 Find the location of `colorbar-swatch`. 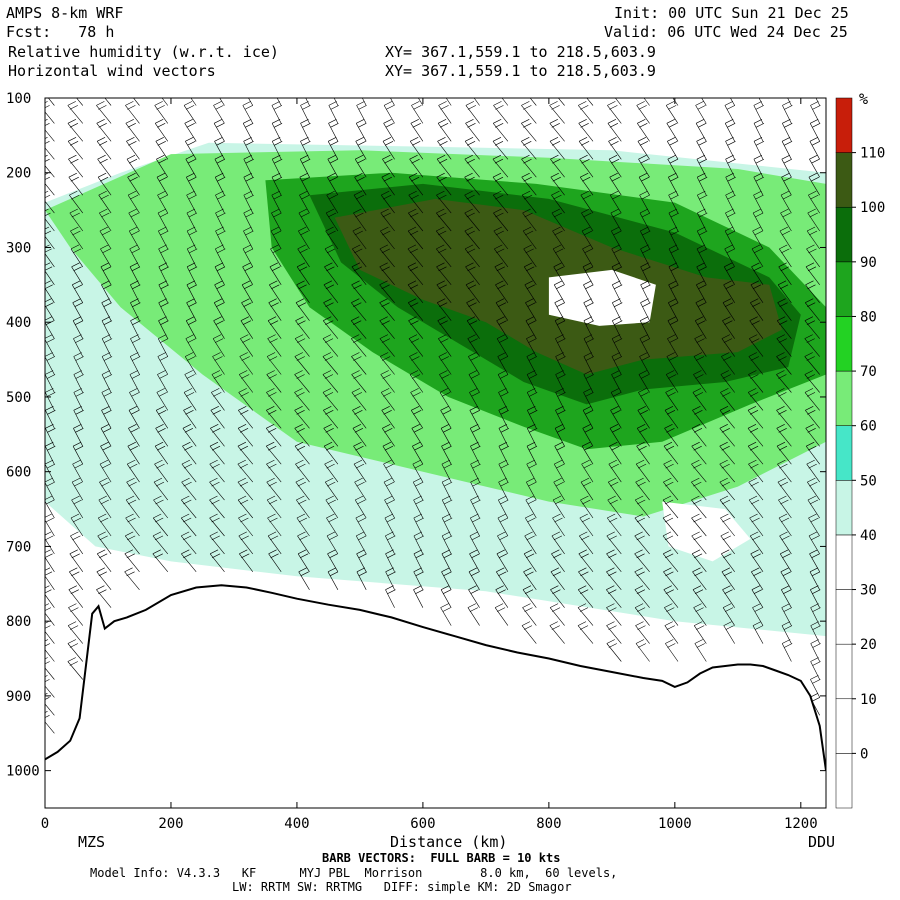

colorbar-swatch is located at coordinates (844, 125).